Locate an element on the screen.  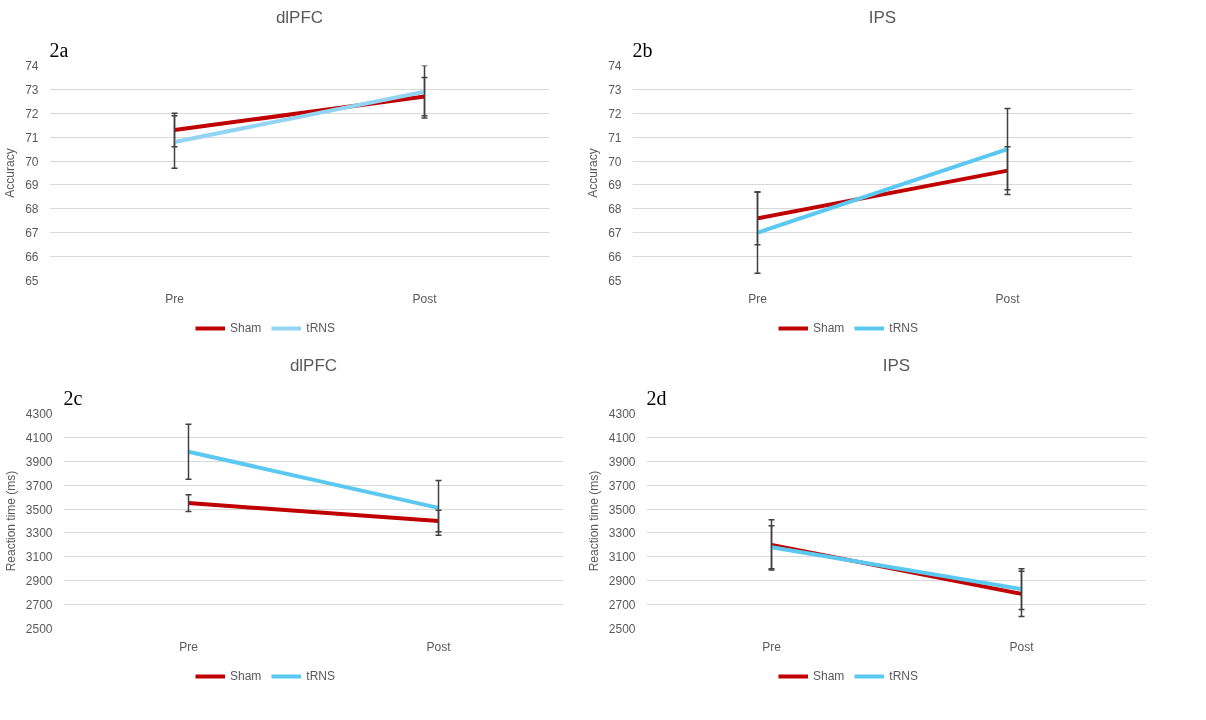
text: 2d is located at coordinates (656, 397).